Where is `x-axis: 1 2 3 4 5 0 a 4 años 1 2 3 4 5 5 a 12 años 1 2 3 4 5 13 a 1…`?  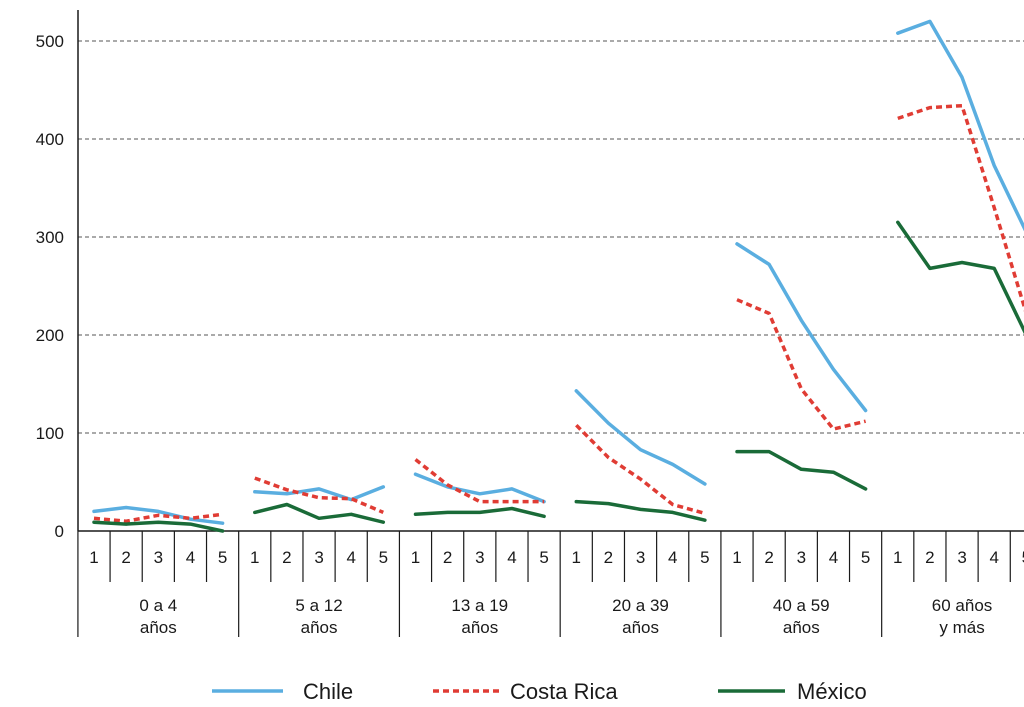 x-axis: 1 2 3 4 5 0 a 4 años 1 2 3 4 5 5 a 12 años 1 2 3 4 5 13 a 1… is located at coordinates (550, 583).